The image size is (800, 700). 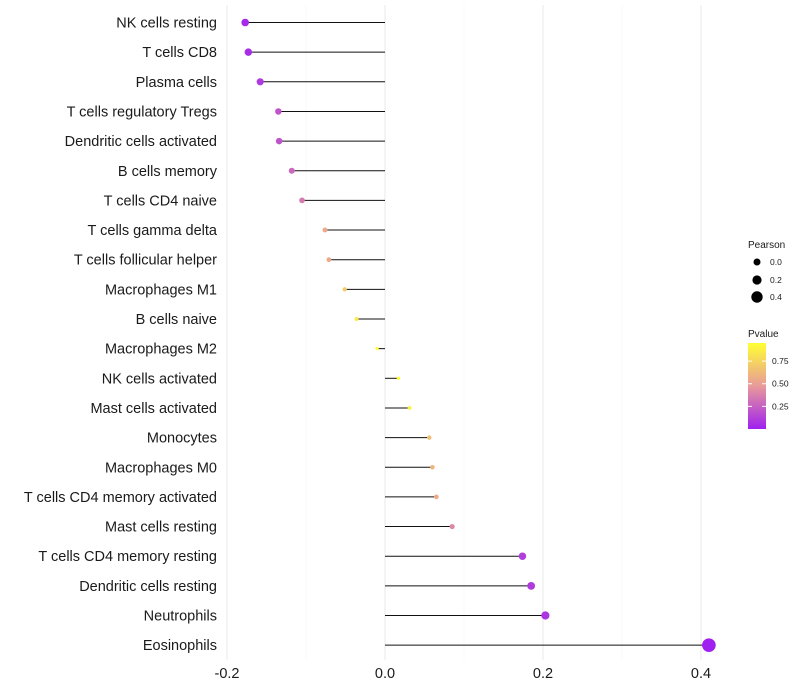 What do you see at coordinates (776, 280) in the screenshot?
I see `size-legend-label: 0.2` at bounding box center [776, 280].